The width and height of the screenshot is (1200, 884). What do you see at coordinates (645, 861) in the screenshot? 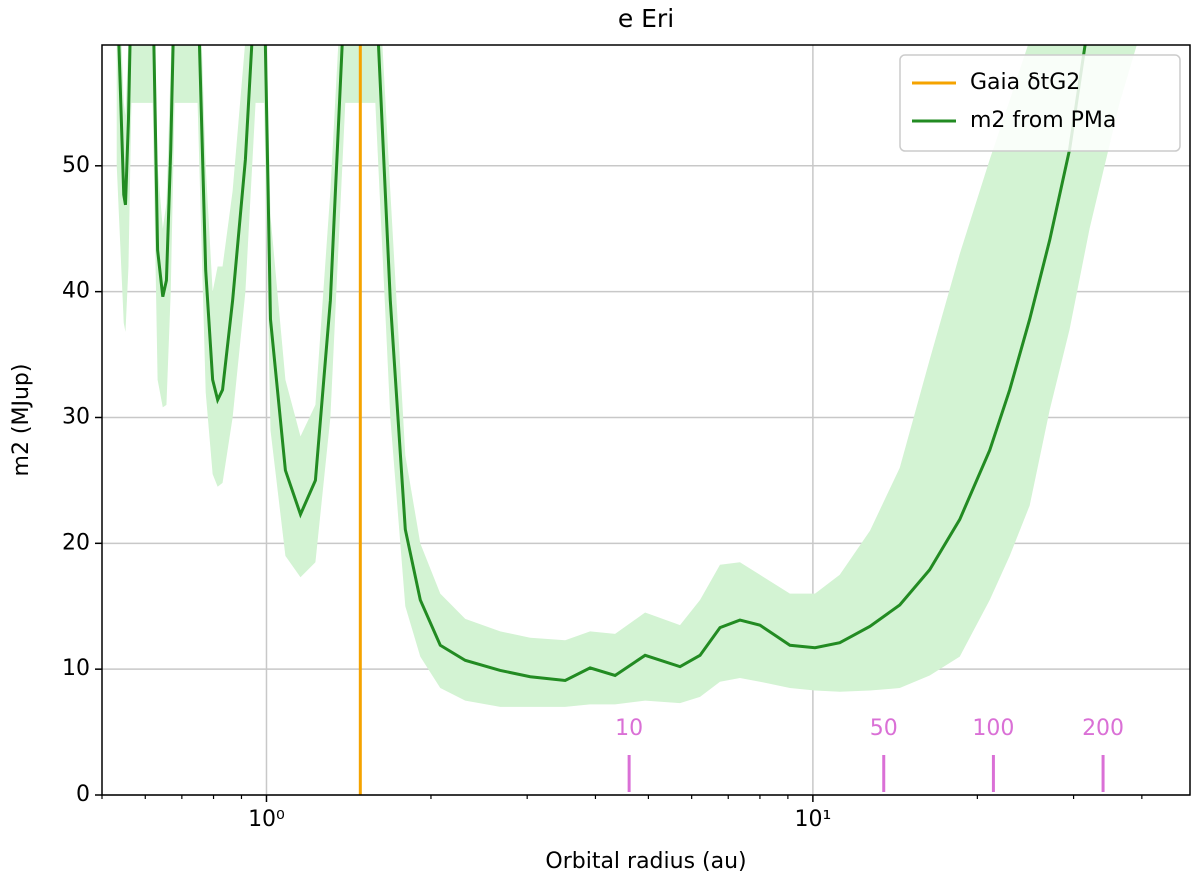
I see `x-axis-label: Orbital radius (au)` at bounding box center [645, 861].